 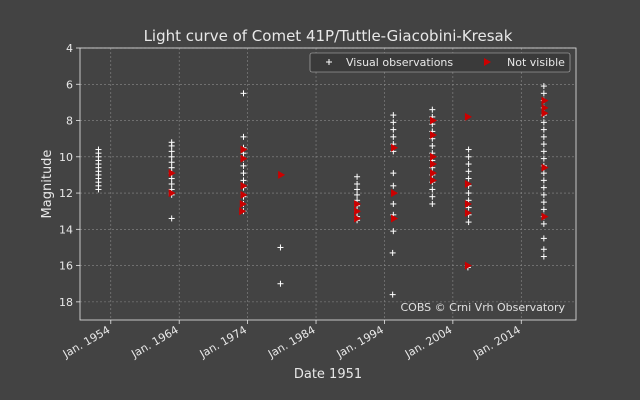 What do you see at coordinates (487, 62) in the screenshot?
I see `legend-marker-not-visible` at bounding box center [487, 62].